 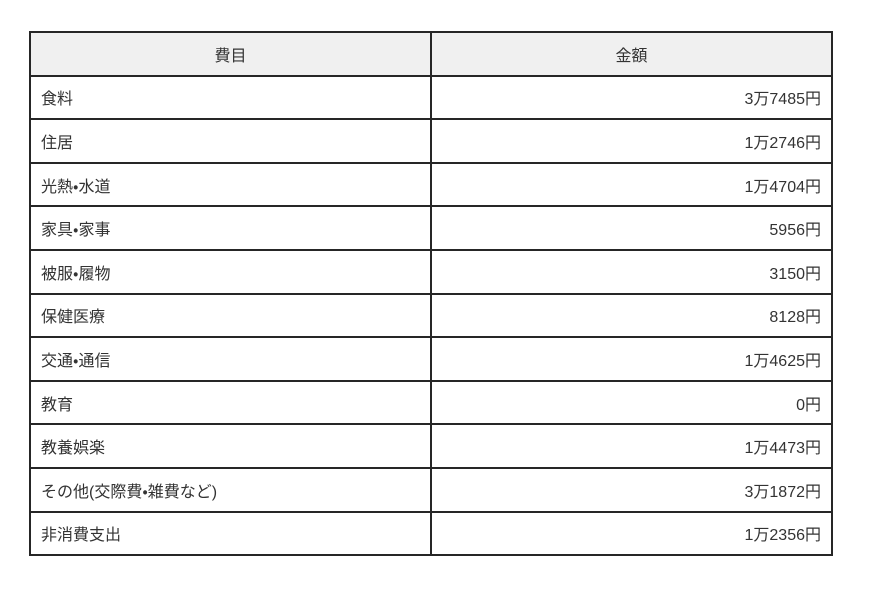 What do you see at coordinates (631, 489) in the screenshot?
I see `amount-cell: 3万1872円` at bounding box center [631, 489].